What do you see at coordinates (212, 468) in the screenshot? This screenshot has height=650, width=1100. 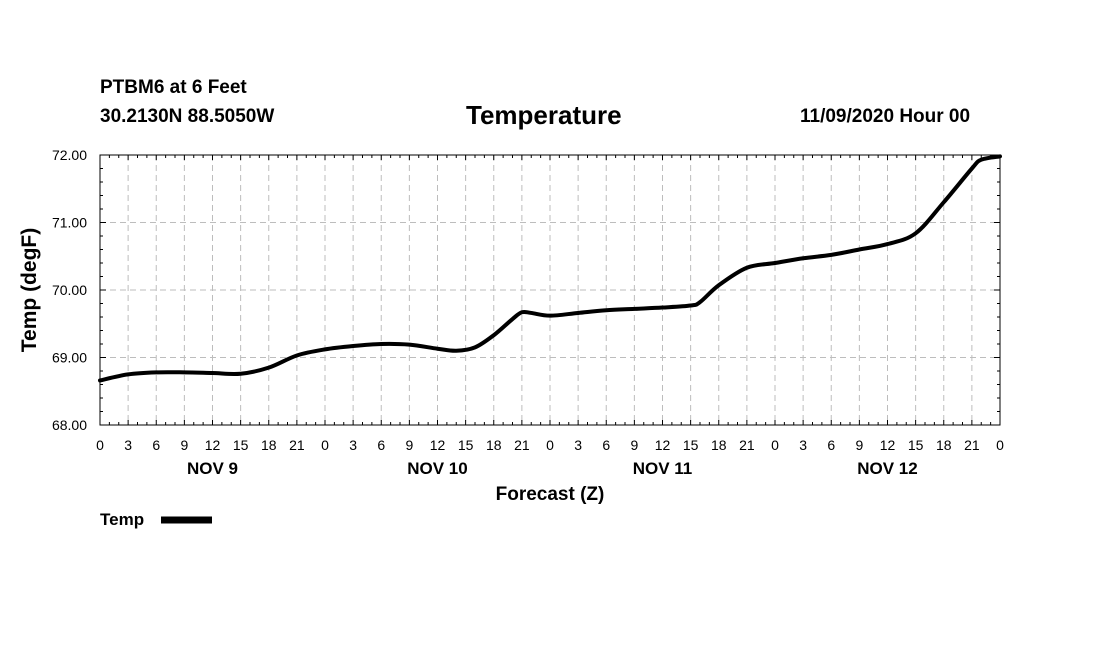 I see `day-label: NOV 9` at bounding box center [212, 468].